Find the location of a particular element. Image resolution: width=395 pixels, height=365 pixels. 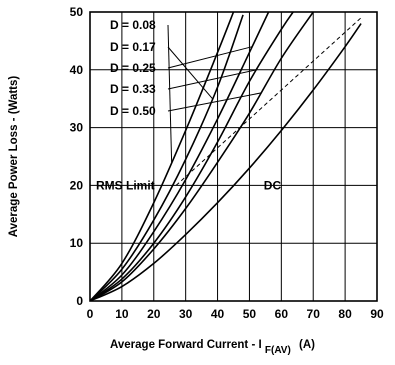

x-tick-label: 0 is located at coordinates (90, 314).